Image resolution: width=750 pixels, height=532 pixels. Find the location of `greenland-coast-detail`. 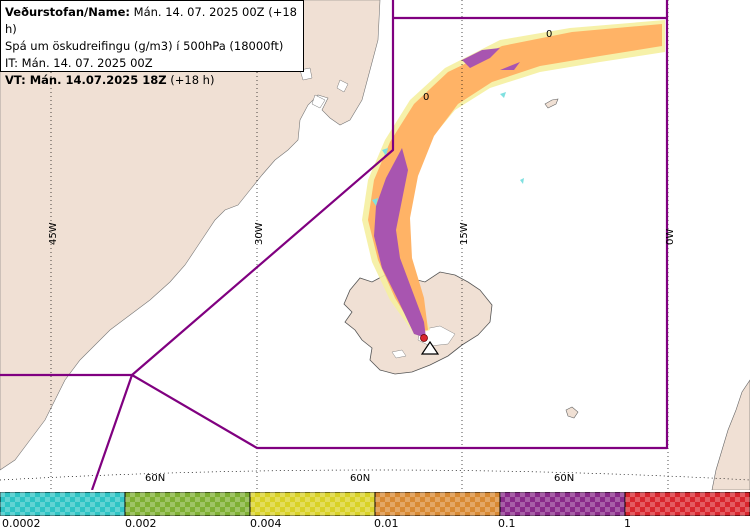

greenland-coast-detail is located at coordinates (324, 88).